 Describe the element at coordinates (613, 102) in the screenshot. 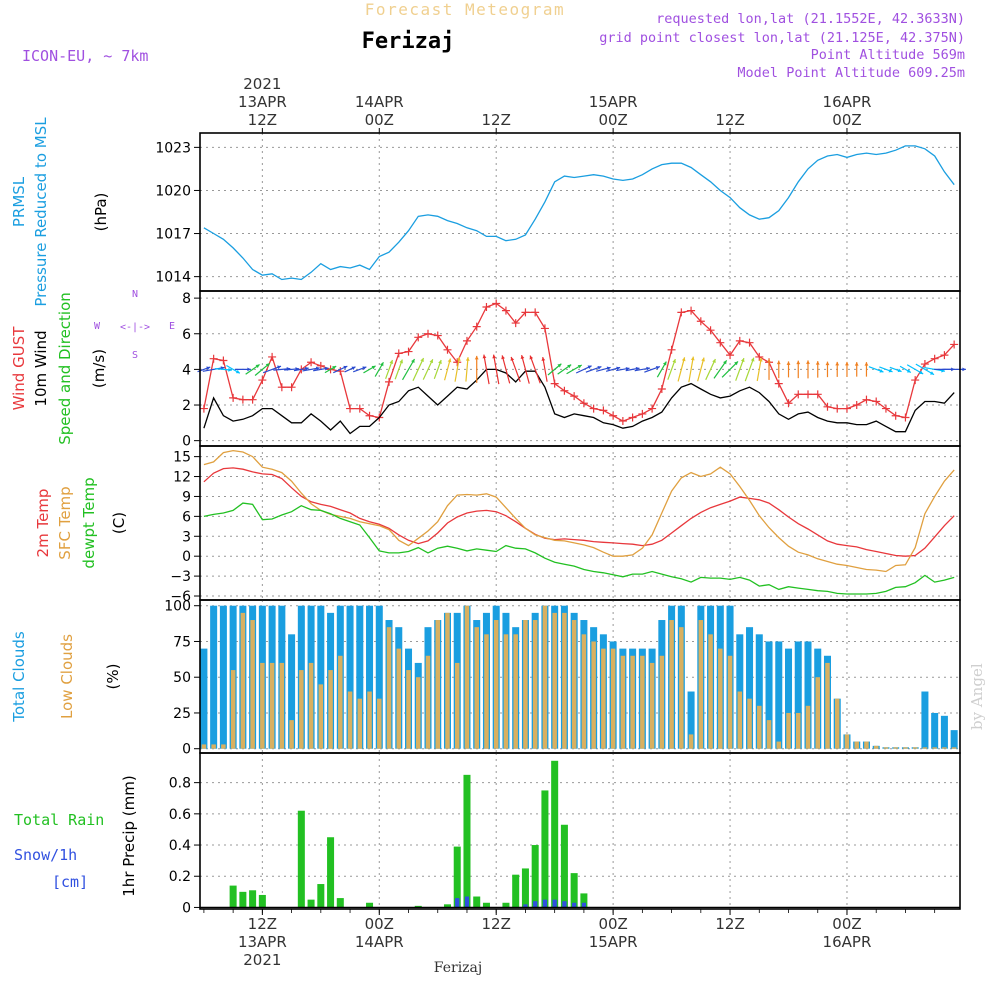

I see `time-tick-top-label: 15APR` at that location.